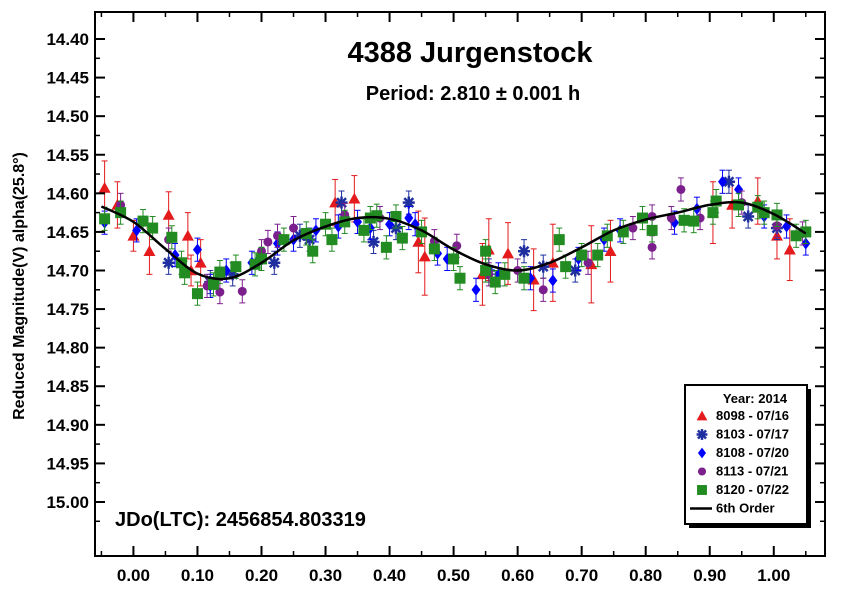 The image size is (861, 589). What do you see at coordinates (389, 575) in the screenshot?
I see `x-tick-label: 0.40` at bounding box center [389, 575].